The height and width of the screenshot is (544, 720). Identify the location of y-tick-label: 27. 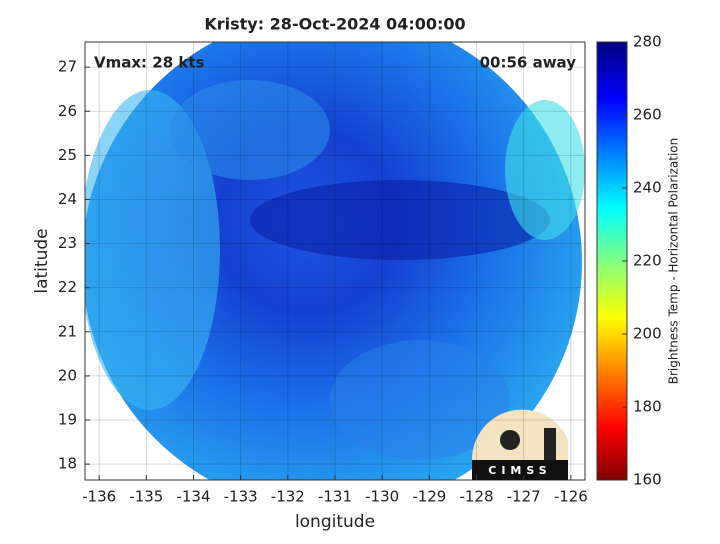
(67, 67).